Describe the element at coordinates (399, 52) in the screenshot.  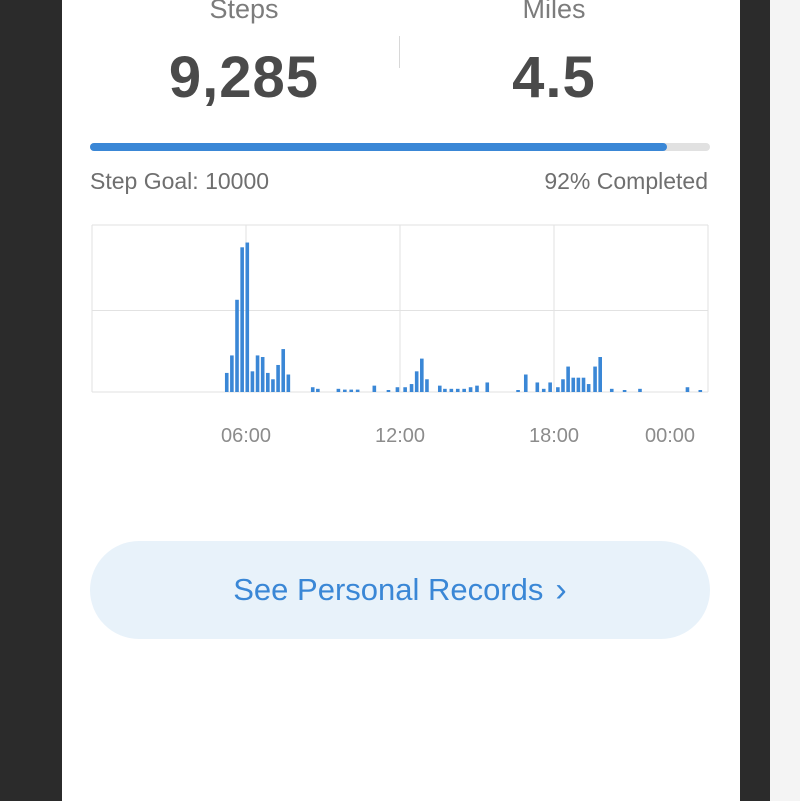
I see `stats-divider` at that location.